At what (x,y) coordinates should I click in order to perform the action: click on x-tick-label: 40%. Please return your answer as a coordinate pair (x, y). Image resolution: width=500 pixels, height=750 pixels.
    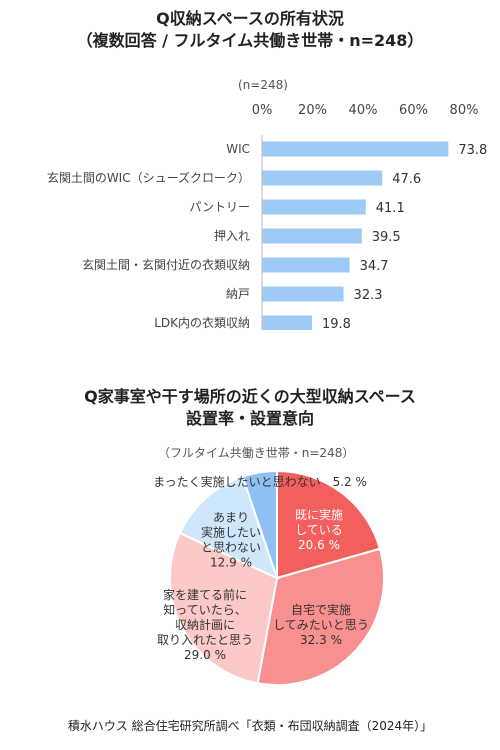
    Looking at the image, I should click on (363, 110).